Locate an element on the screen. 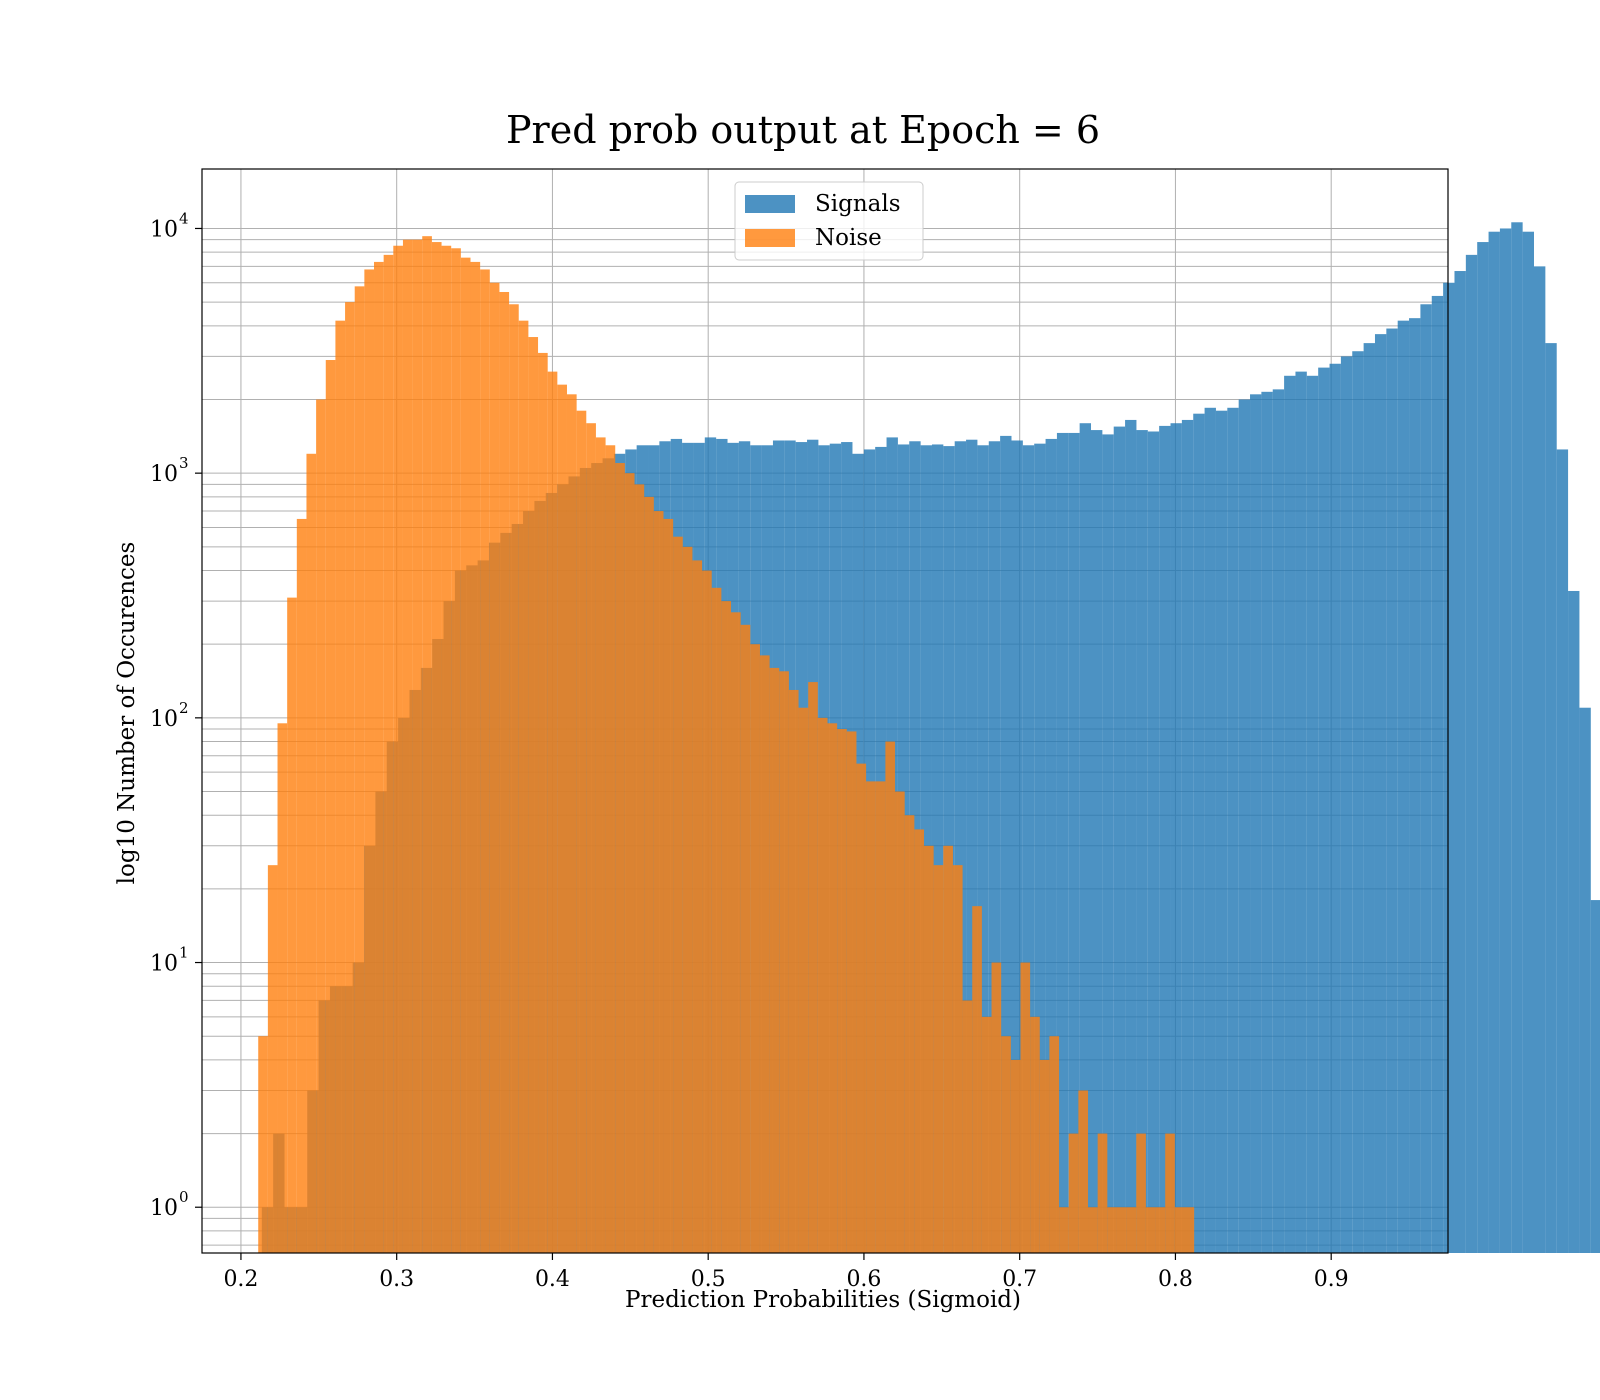 Image resolution: width=1600 pixels, height=1400 pixels. y-tick-exponent: 3 is located at coordinates (184, 463).